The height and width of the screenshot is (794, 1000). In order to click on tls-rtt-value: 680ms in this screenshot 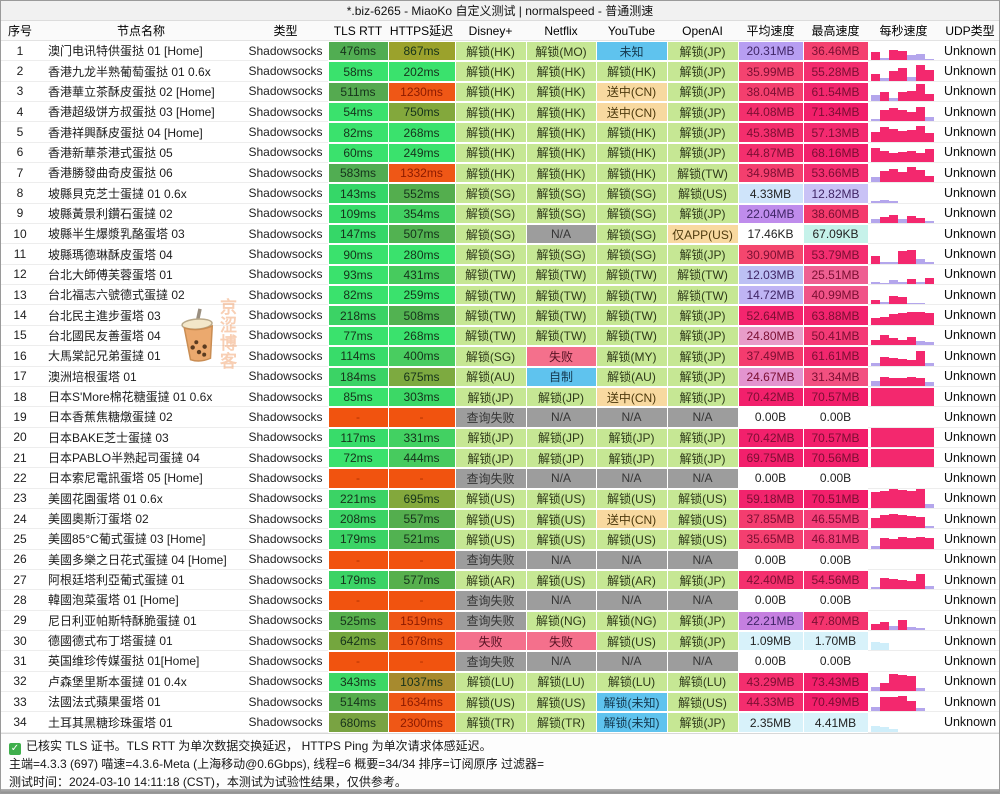, I will do `click(358, 722)`.